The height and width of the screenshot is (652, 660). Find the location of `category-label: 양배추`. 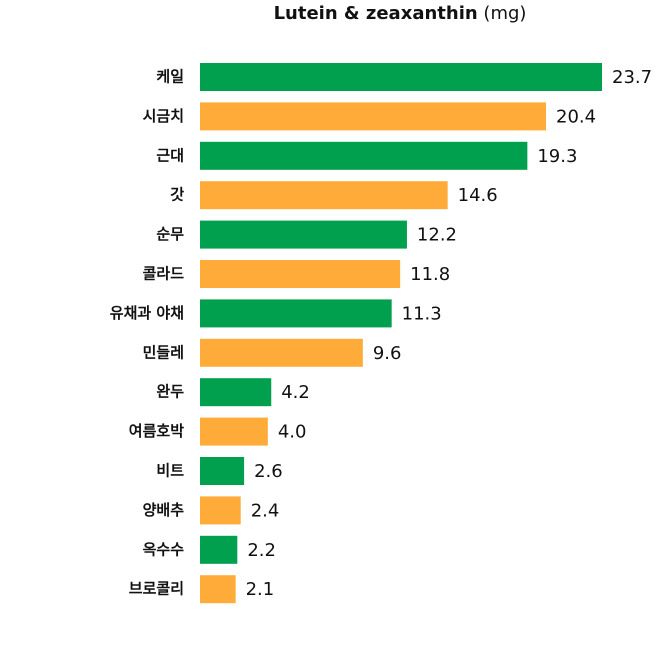

category-label: 양배추 is located at coordinates (164, 510).